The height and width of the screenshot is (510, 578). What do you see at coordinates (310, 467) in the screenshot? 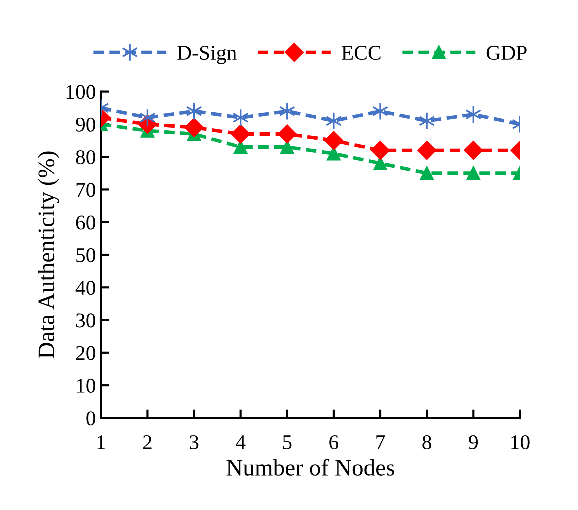
I see `x-axis-title: Number of Nodes` at bounding box center [310, 467].